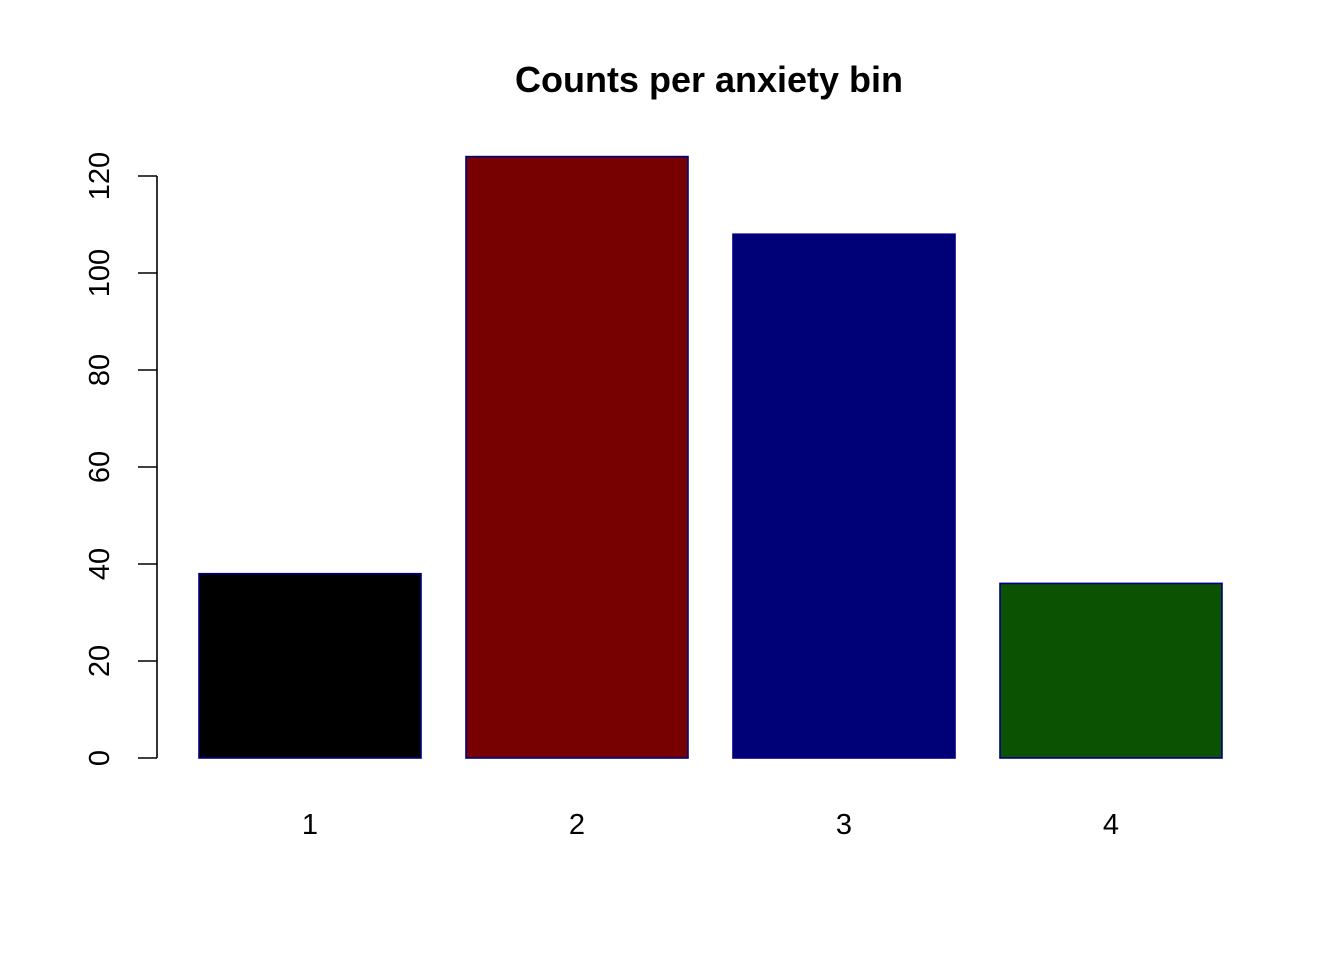 The width and height of the screenshot is (1344, 960). What do you see at coordinates (100, 758) in the screenshot?
I see `y-tick-label-0: 0` at bounding box center [100, 758].